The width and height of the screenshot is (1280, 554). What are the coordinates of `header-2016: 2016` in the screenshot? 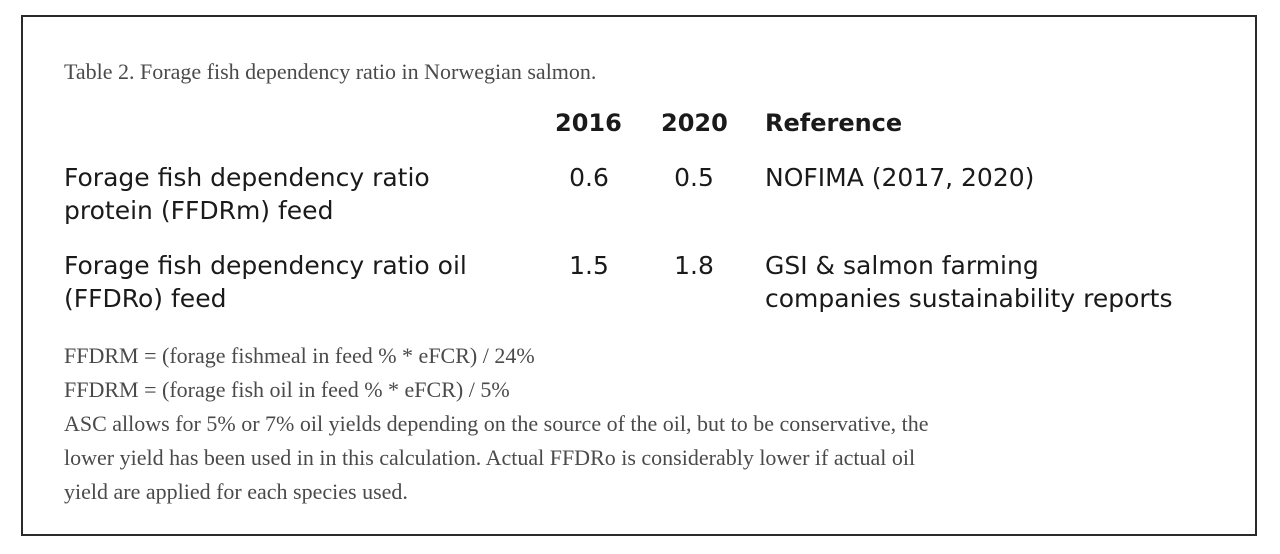 It's located at (588, 123).